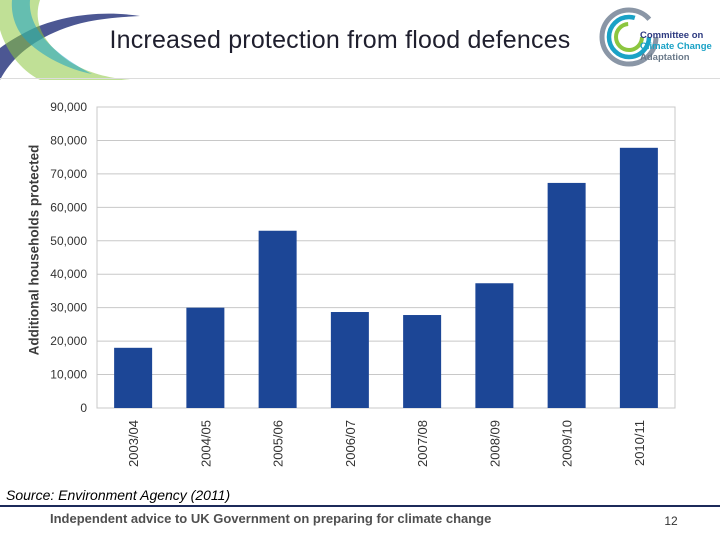  I want to click on y-tick-label: 10,000, so click(68, 375).